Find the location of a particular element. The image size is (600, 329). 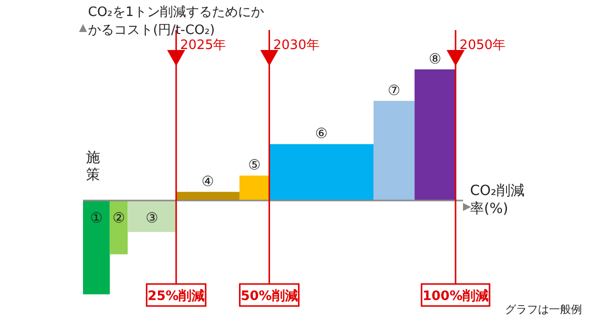

x-axis-title: CO₂削減率(%) is located at coordinates (498, 200).